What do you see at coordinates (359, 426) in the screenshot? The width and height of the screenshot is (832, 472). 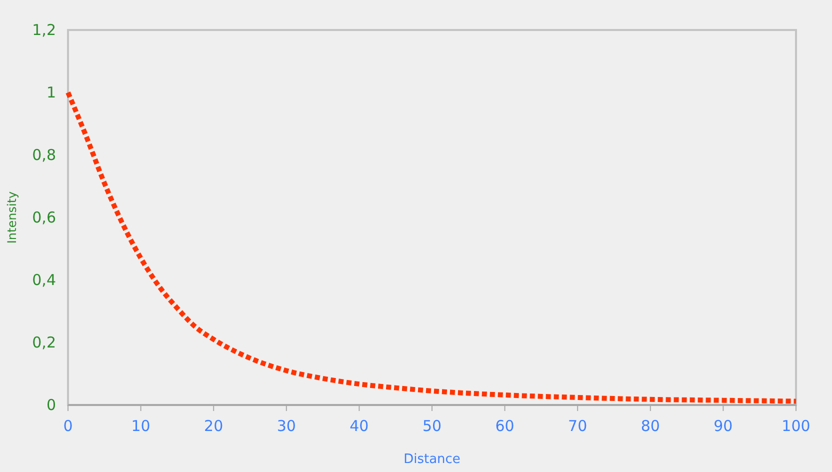 I see `x-tick-label: 40` at bounding box center [359, 426].